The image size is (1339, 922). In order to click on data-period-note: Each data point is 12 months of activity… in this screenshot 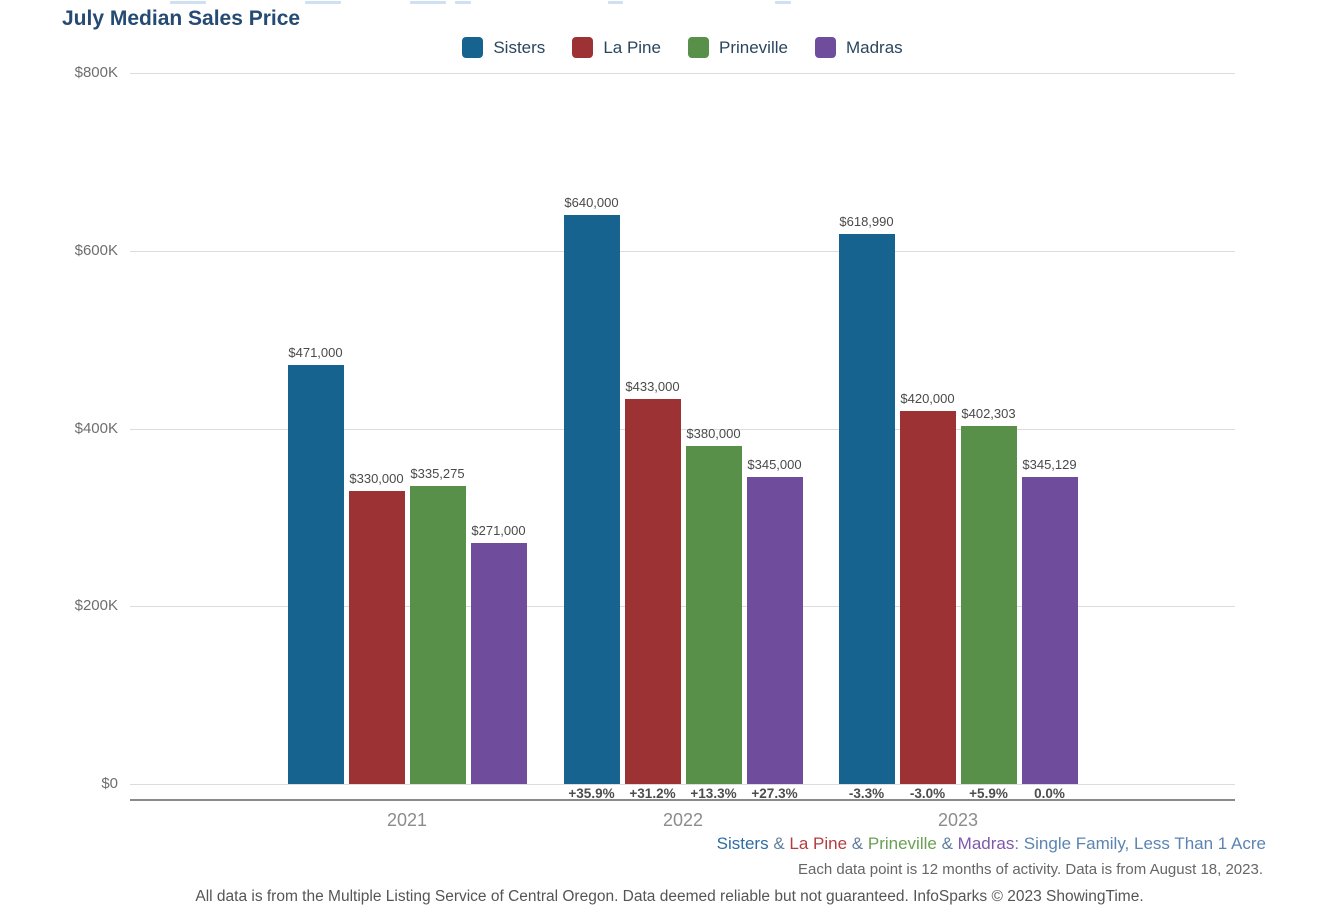, I will do `click(1030, 869)`.